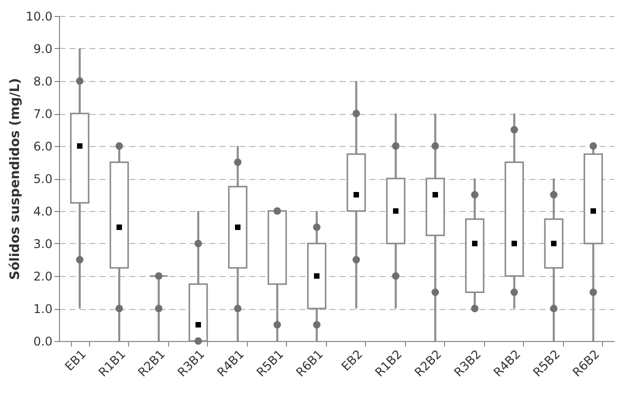 The width and height of the screenshot is (635, 397). I want to click on y-tick-label: 10.0, so click(39, 17).